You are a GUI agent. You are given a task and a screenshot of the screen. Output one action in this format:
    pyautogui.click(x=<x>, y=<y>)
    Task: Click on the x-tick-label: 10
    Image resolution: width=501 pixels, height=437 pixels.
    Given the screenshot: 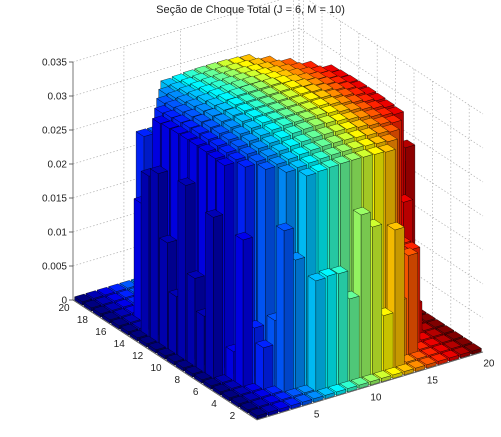 What is the action you would take?
    pyautogui.click(x=376, y=398)
    